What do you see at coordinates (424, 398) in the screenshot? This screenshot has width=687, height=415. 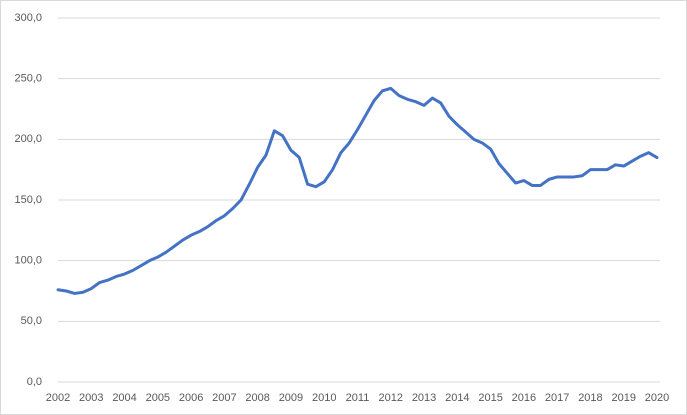 I see `x-tick-label: 2013` at bounding box center [424, 398].